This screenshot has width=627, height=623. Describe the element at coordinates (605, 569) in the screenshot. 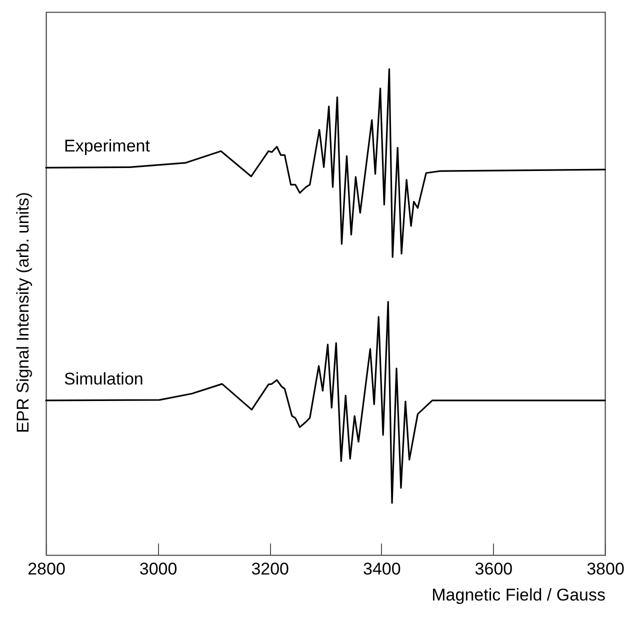

I see `x-tick-label: 3800` at that location.